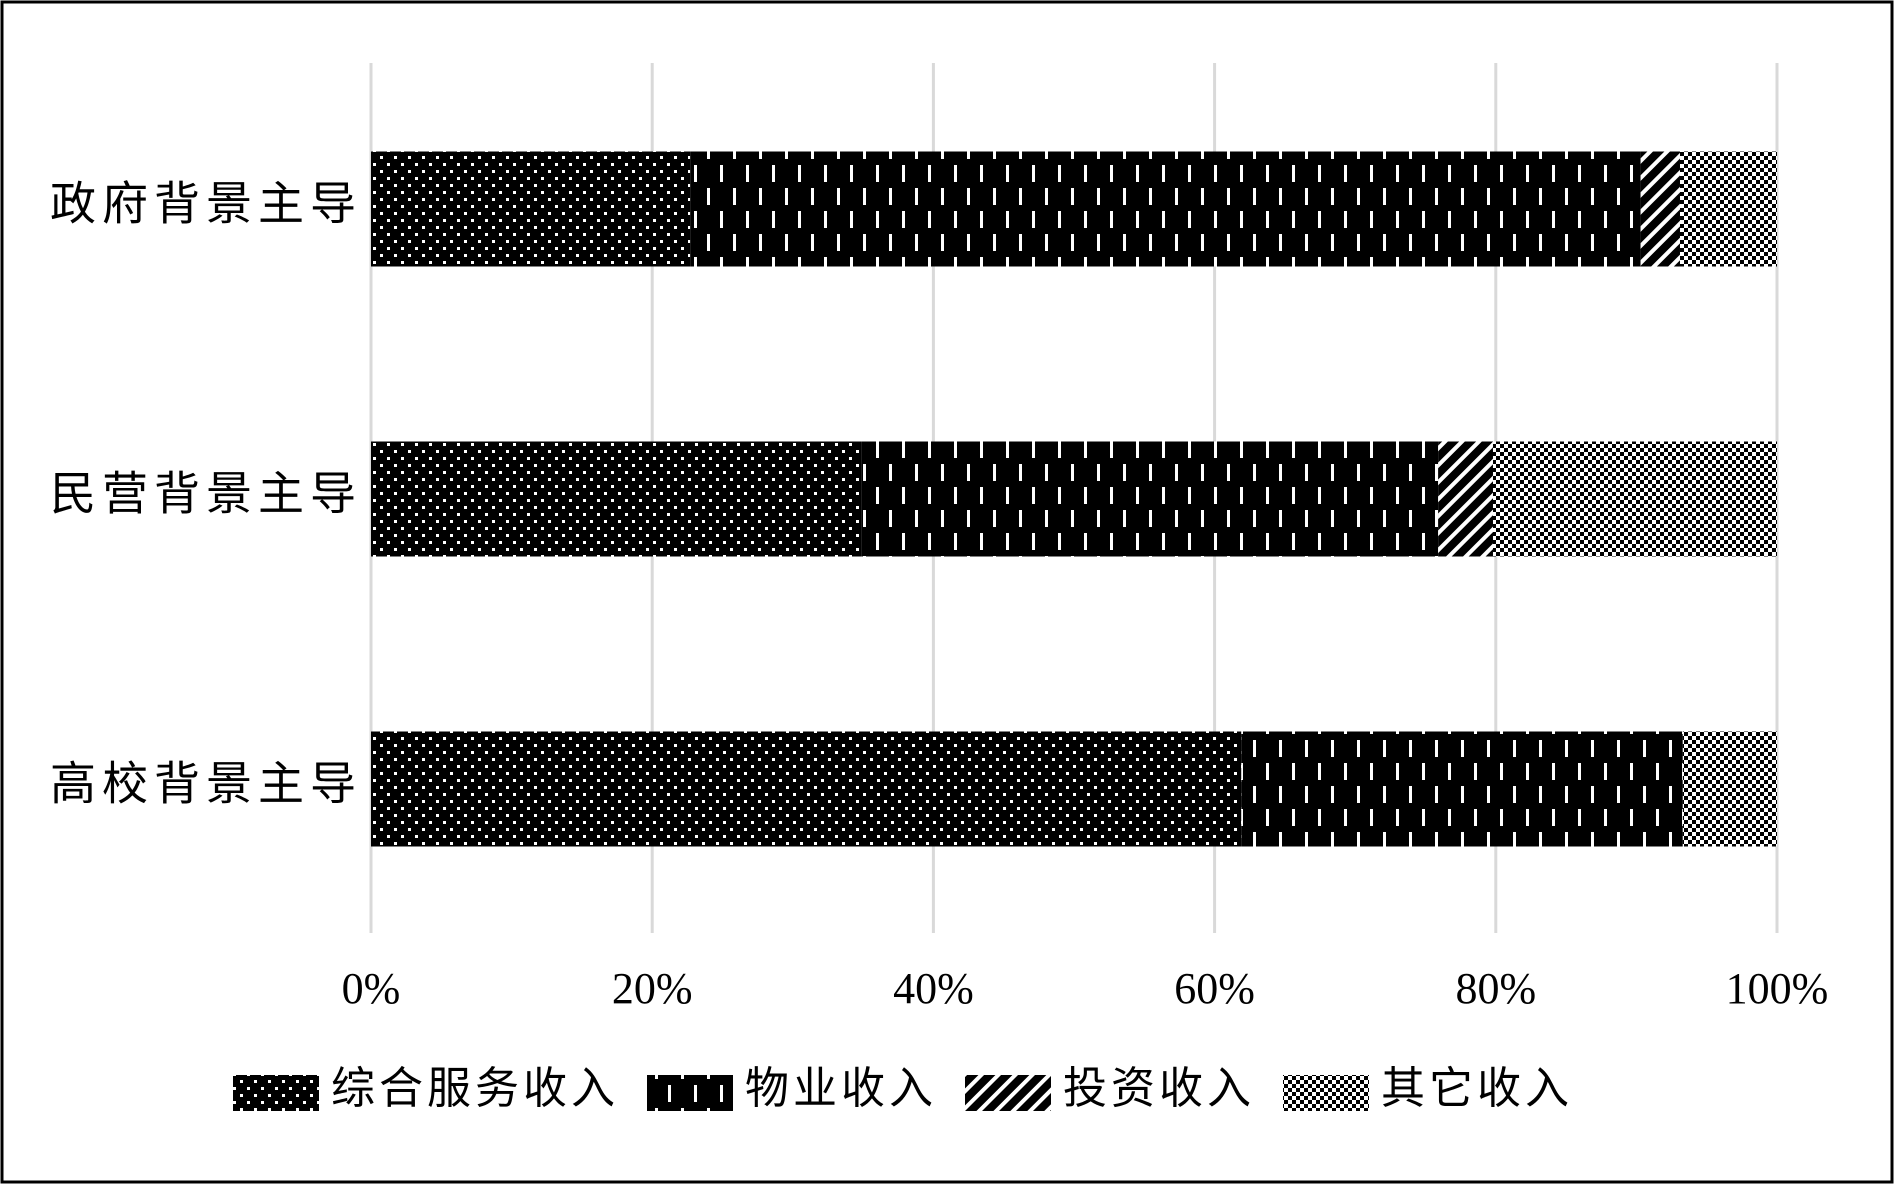 Image resolution: width=1894 pixels, height=1189 pixels. Describe the element at coordinates (652, 988) in the screenshot. I see `x-tick-label: 20%` at that location.